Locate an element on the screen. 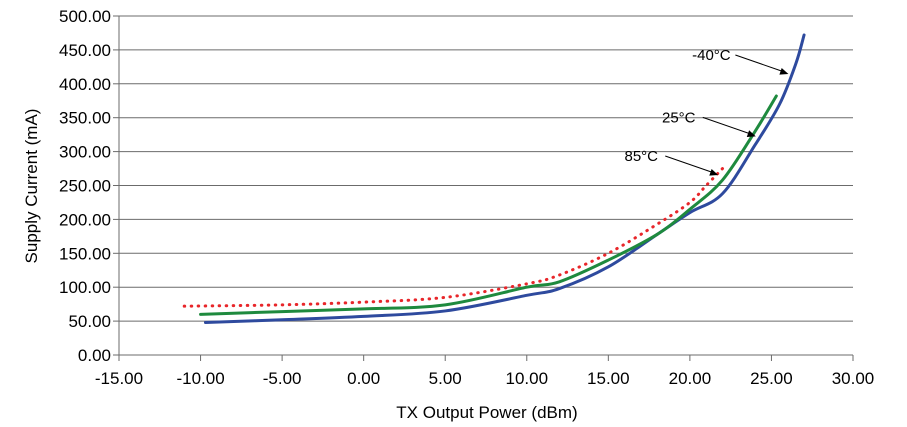 The image size is (907, 427). x-tick-label: -15.00 is located at coordinates (119, 378).